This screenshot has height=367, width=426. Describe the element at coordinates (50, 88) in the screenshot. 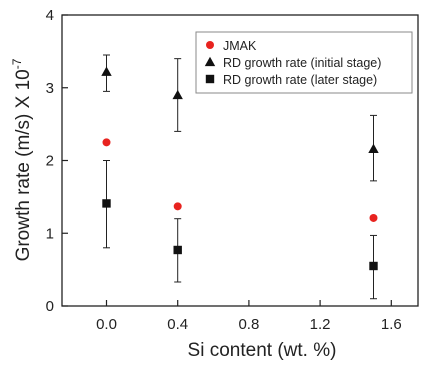

I see `y-tick-label: 3` at that location.